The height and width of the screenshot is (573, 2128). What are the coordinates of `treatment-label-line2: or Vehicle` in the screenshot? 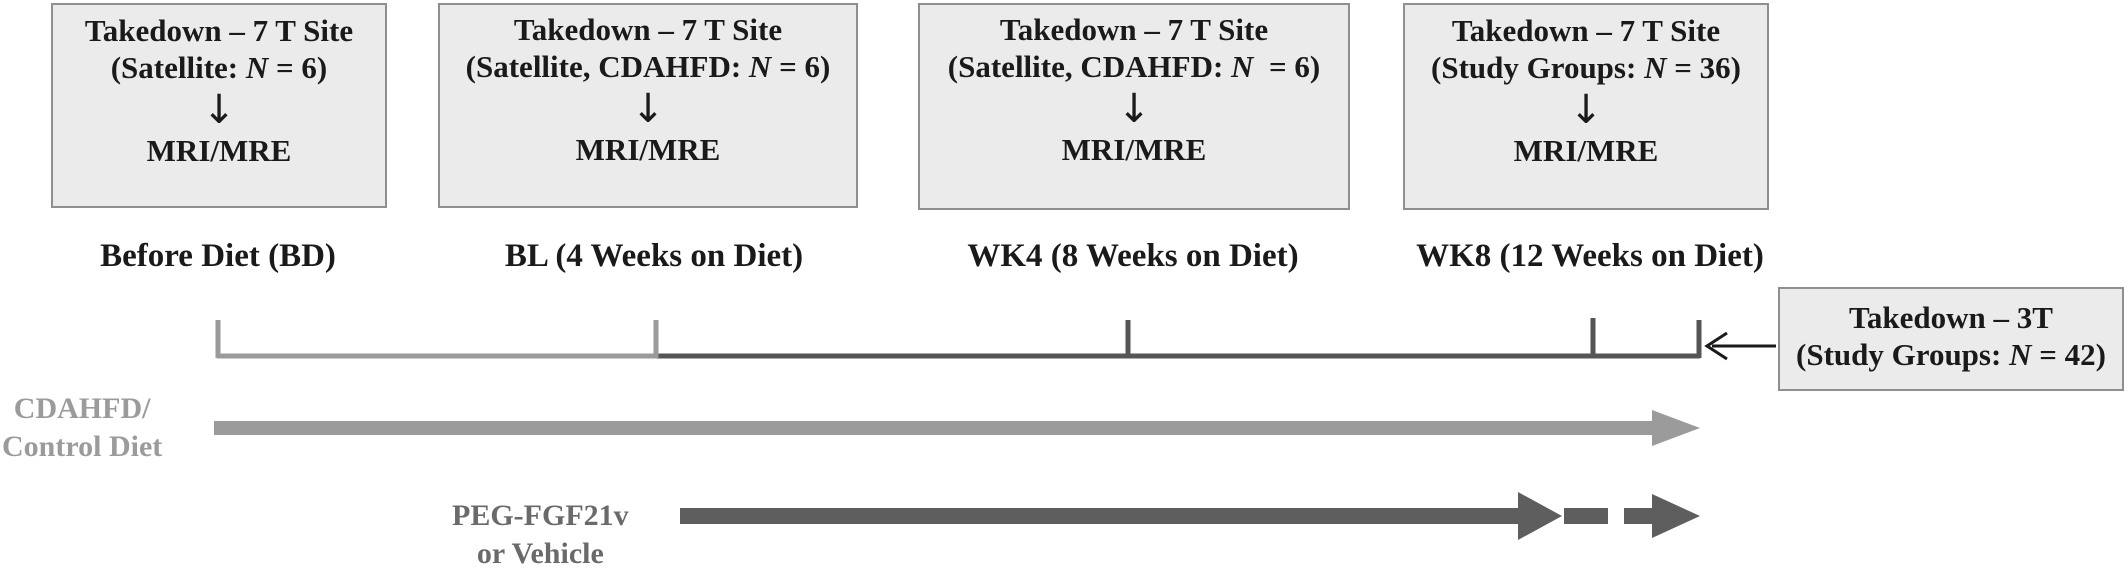 It's located at (540, 553).